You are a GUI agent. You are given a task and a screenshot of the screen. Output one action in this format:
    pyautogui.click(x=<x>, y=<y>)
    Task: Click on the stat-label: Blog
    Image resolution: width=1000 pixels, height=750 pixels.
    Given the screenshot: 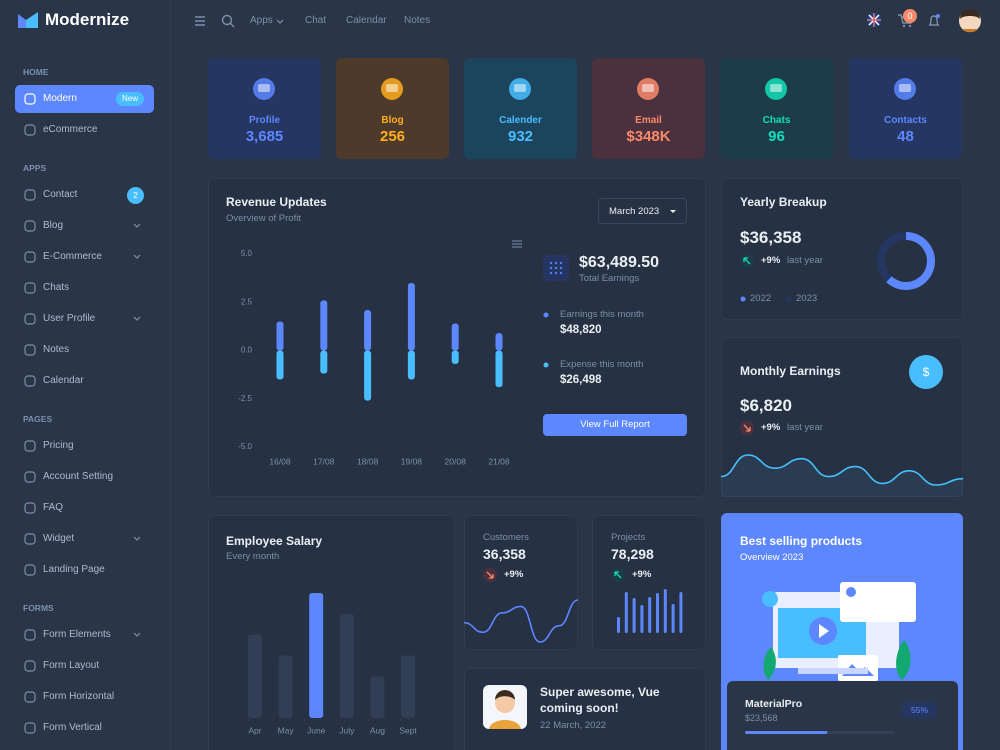 What is the action you would take?
    pyautogui.click(x=392, y=120)
    